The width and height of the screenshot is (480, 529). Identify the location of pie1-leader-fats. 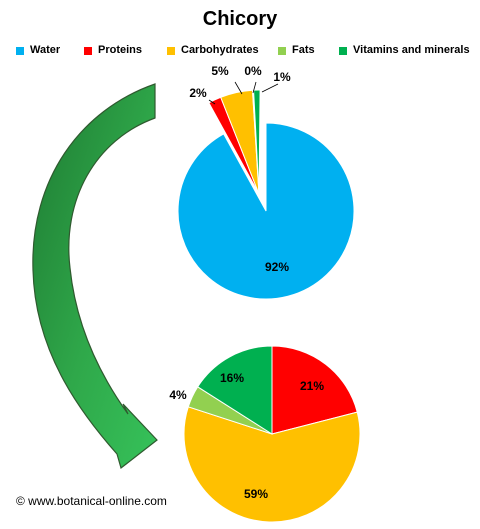
(254, 87).